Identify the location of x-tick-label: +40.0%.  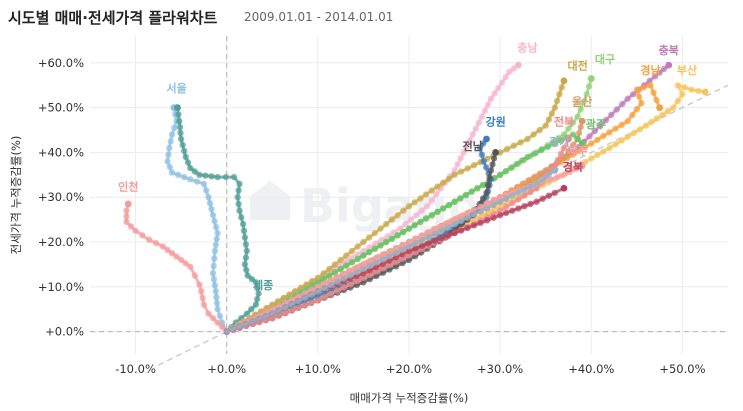
(591, 369).